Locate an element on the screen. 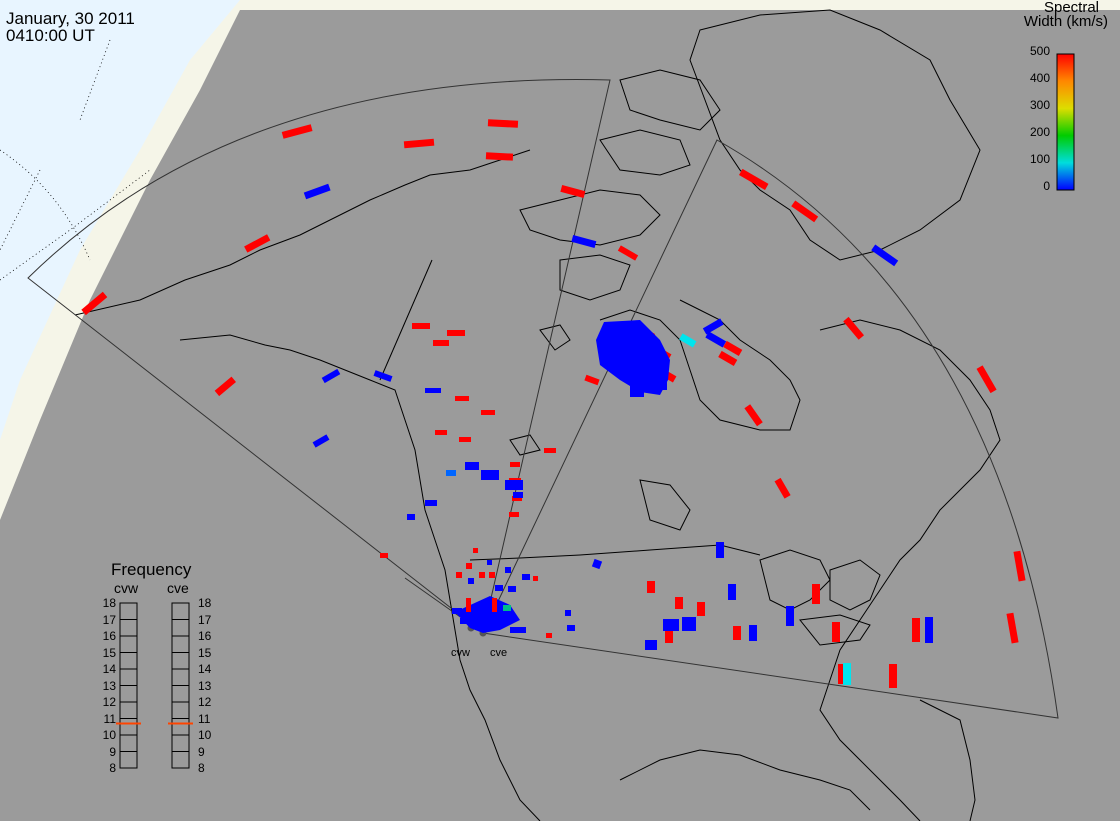  freq-col-cvw: cvw is located at coordinates (126, 588).